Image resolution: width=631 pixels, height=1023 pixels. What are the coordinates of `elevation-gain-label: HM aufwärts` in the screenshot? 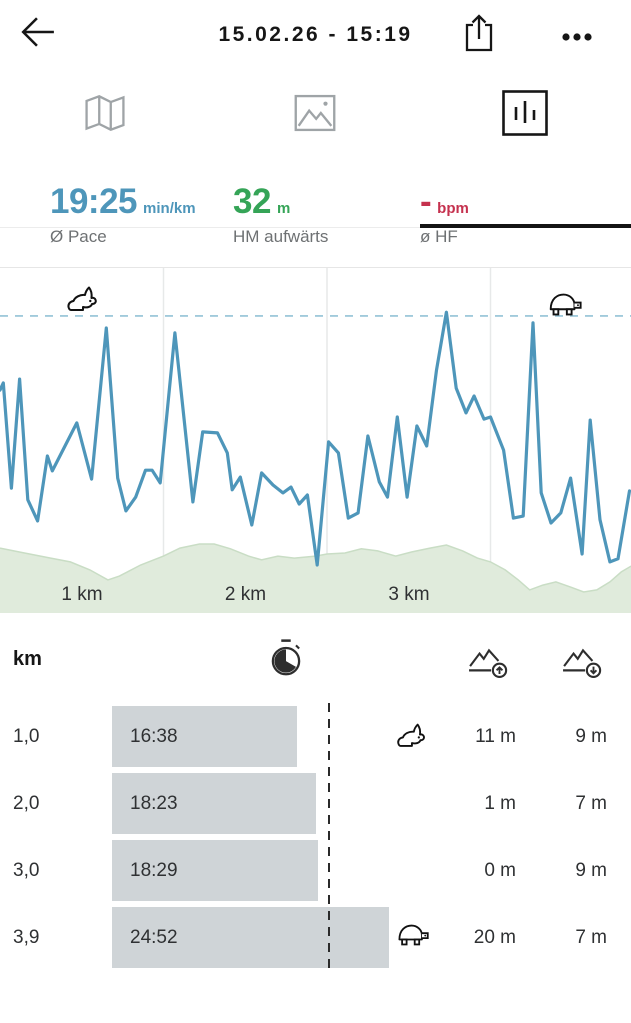 It's located at (281, 236).